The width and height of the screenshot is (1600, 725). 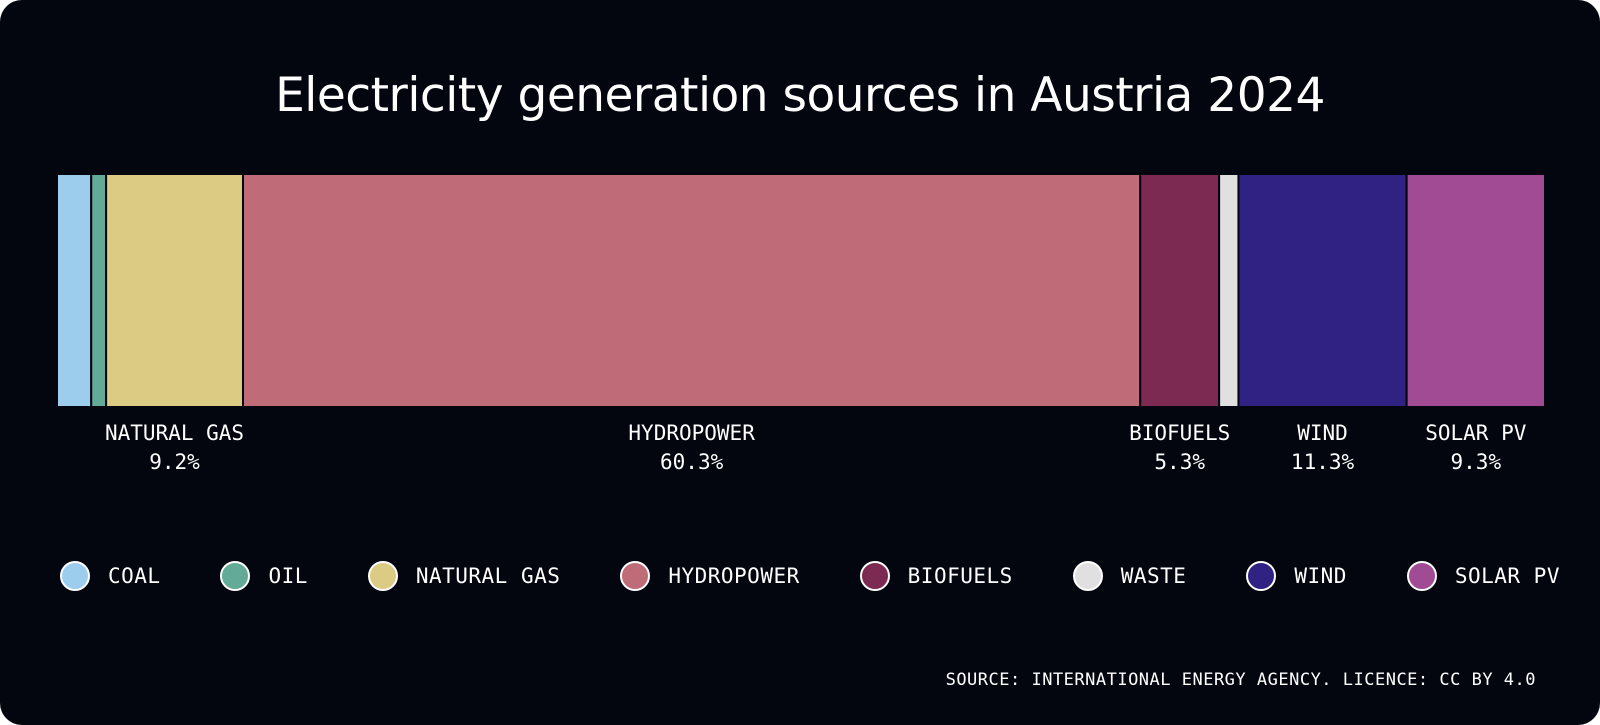 What do you see at coordinates (734, 576) in the screenshot?
I see `legend-label: HYDROPOWER` at bounding box center [734, 576].